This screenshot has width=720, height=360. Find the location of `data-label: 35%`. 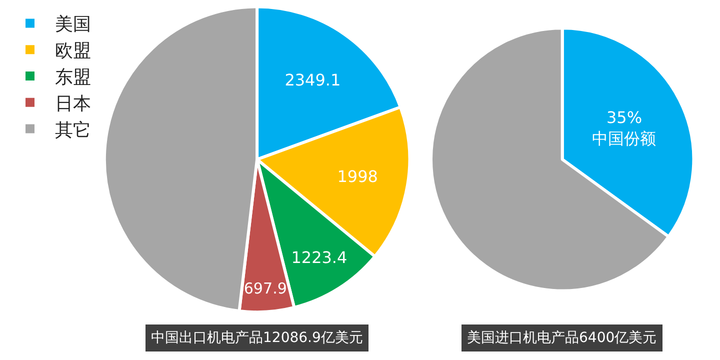

data-label: 35% is located at coordinates (624, 117).